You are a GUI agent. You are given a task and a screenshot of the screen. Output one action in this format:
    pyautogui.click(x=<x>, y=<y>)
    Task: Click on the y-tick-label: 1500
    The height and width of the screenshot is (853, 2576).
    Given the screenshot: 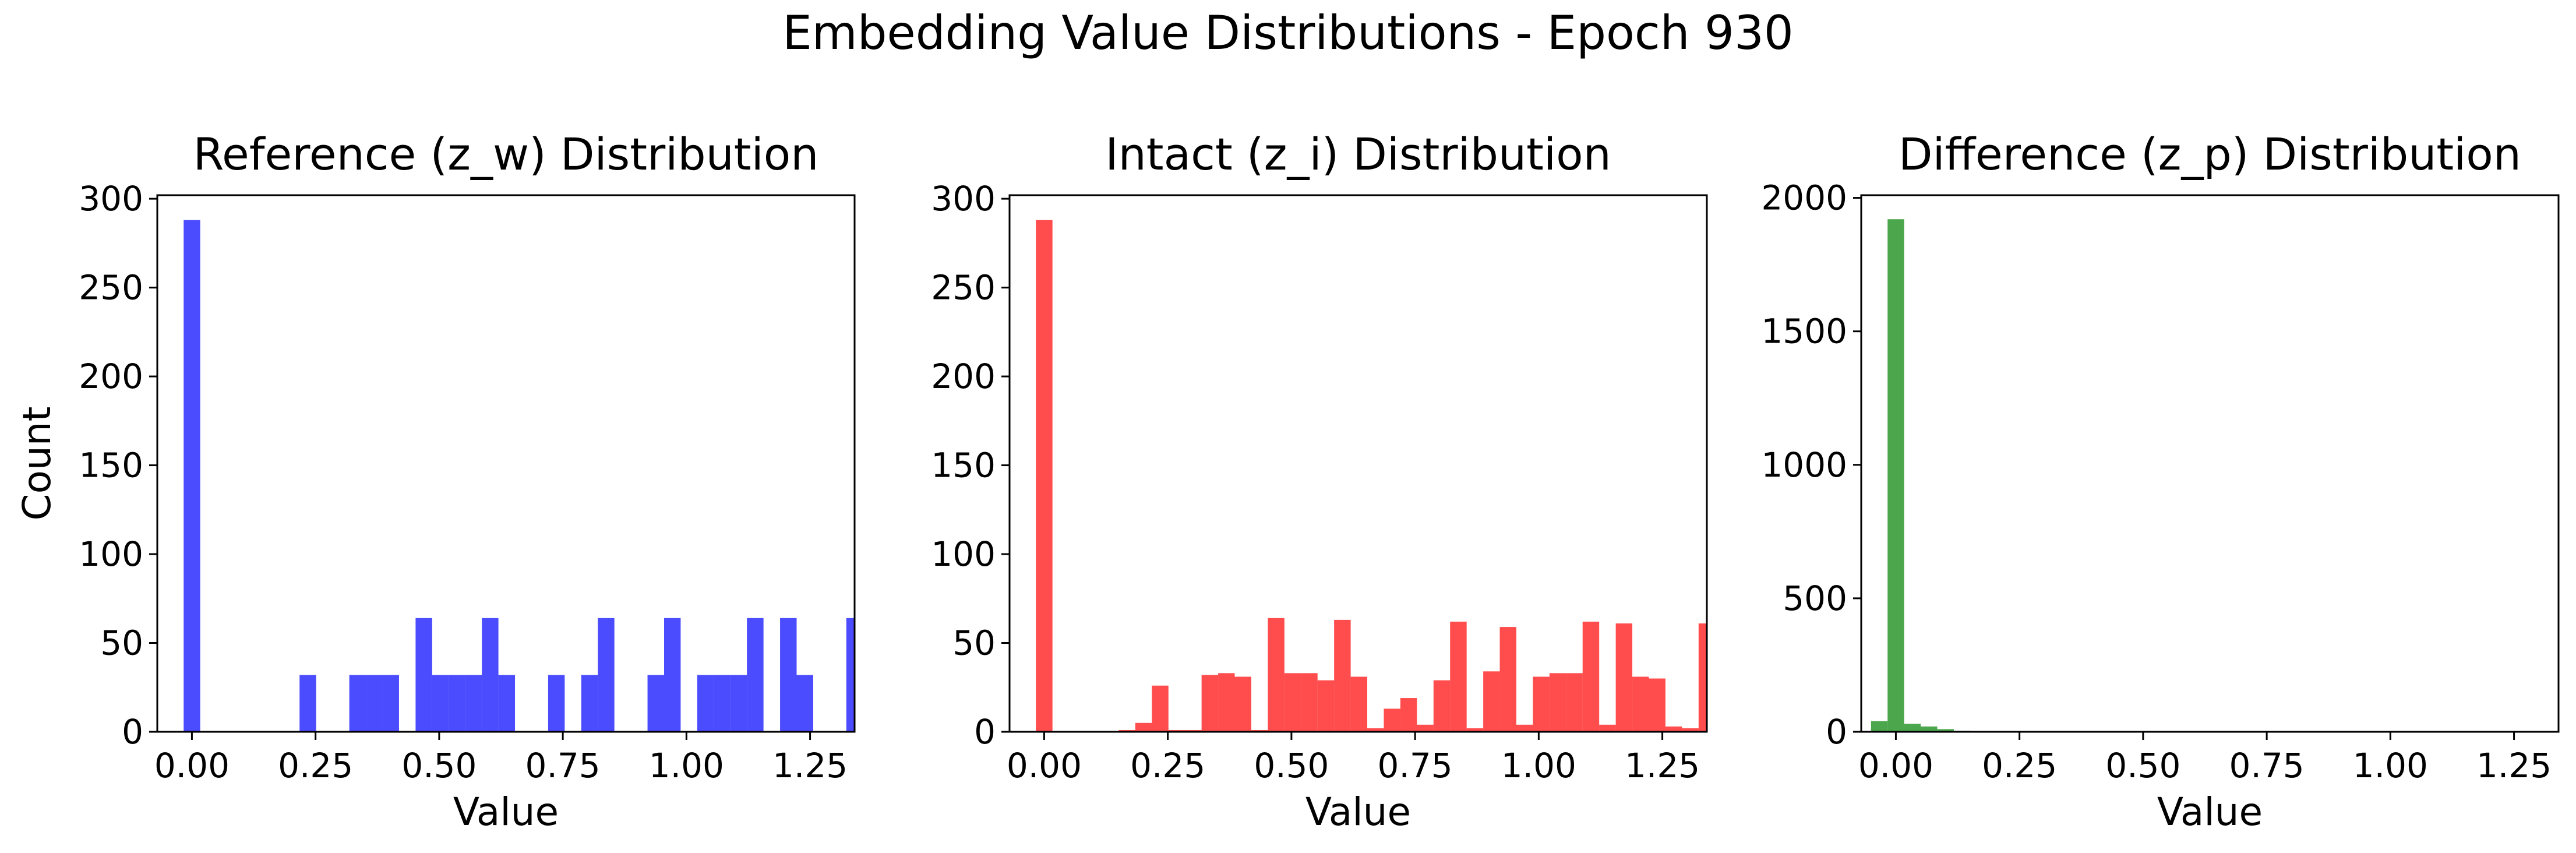 What is the action you would take?
    pyautogui.click(x=1804, y=332)
    